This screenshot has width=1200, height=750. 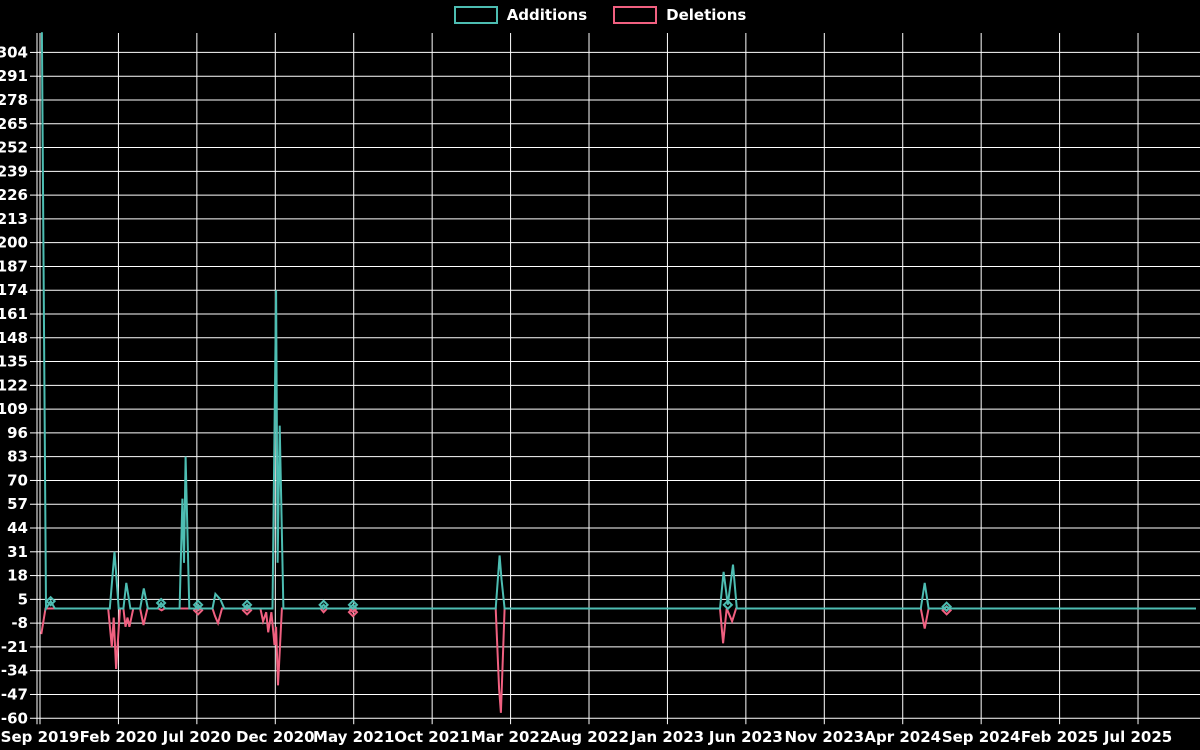 What do you see at coordinates (14, 671) in the screenshot?
I see `y-tick-label: -34` at bounding box center [14, 671].